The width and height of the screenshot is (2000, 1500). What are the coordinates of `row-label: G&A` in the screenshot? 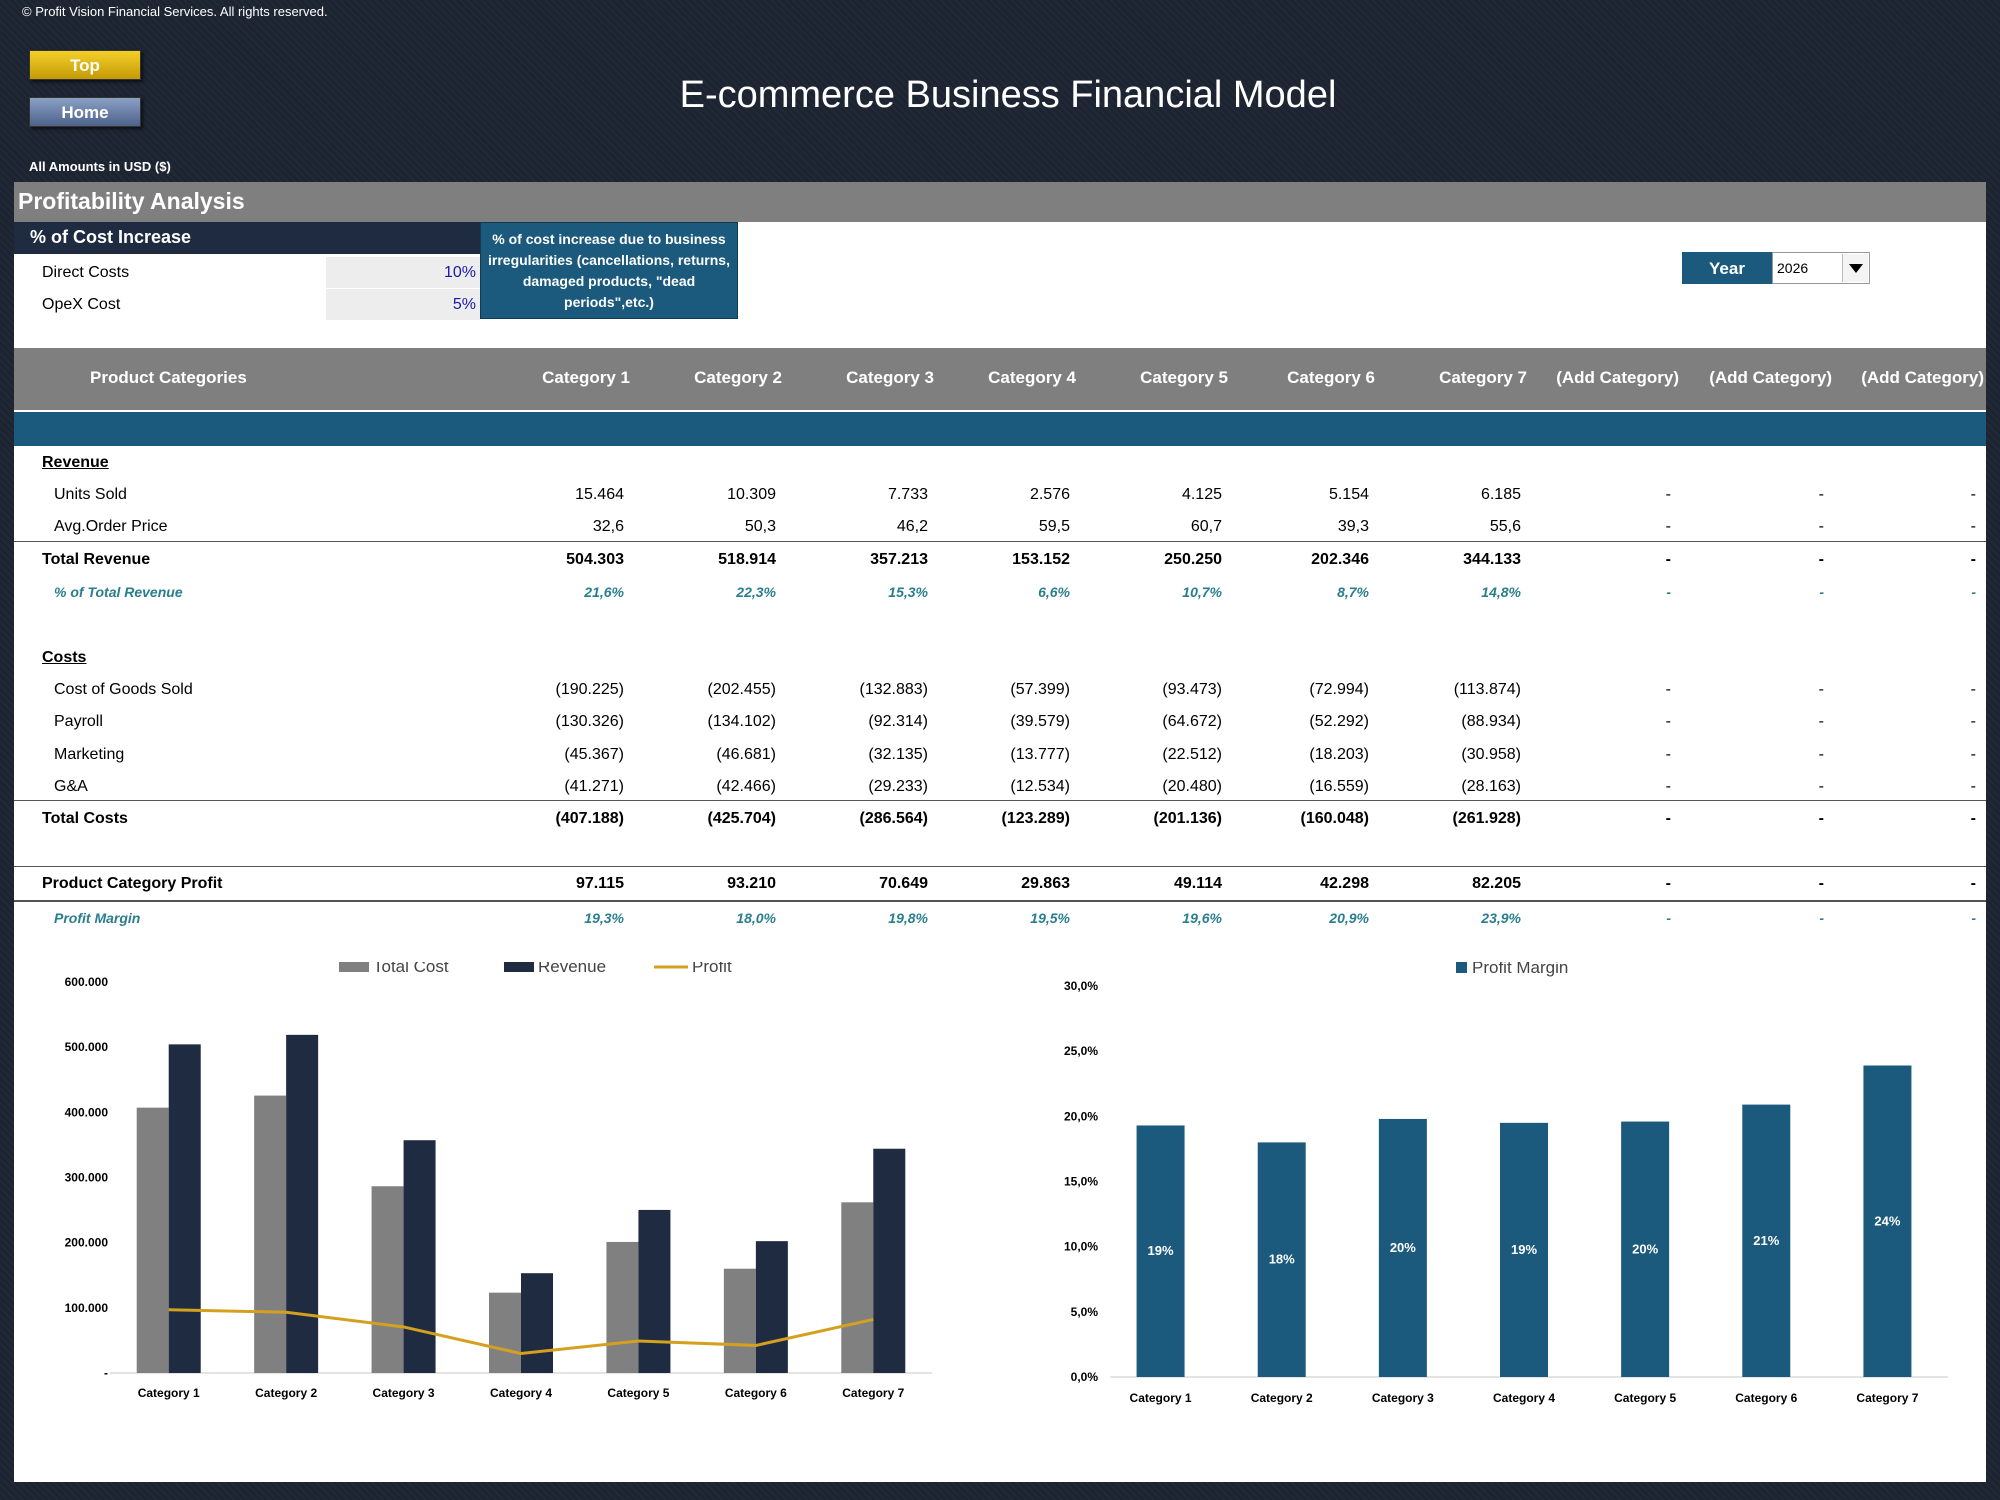 It's located at (71, 786).